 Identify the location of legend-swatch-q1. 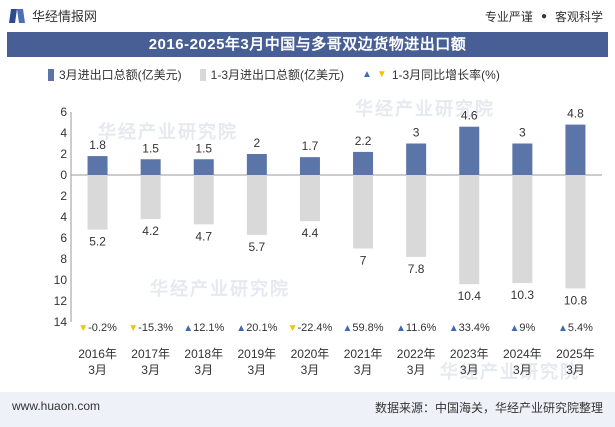
(202, 74).